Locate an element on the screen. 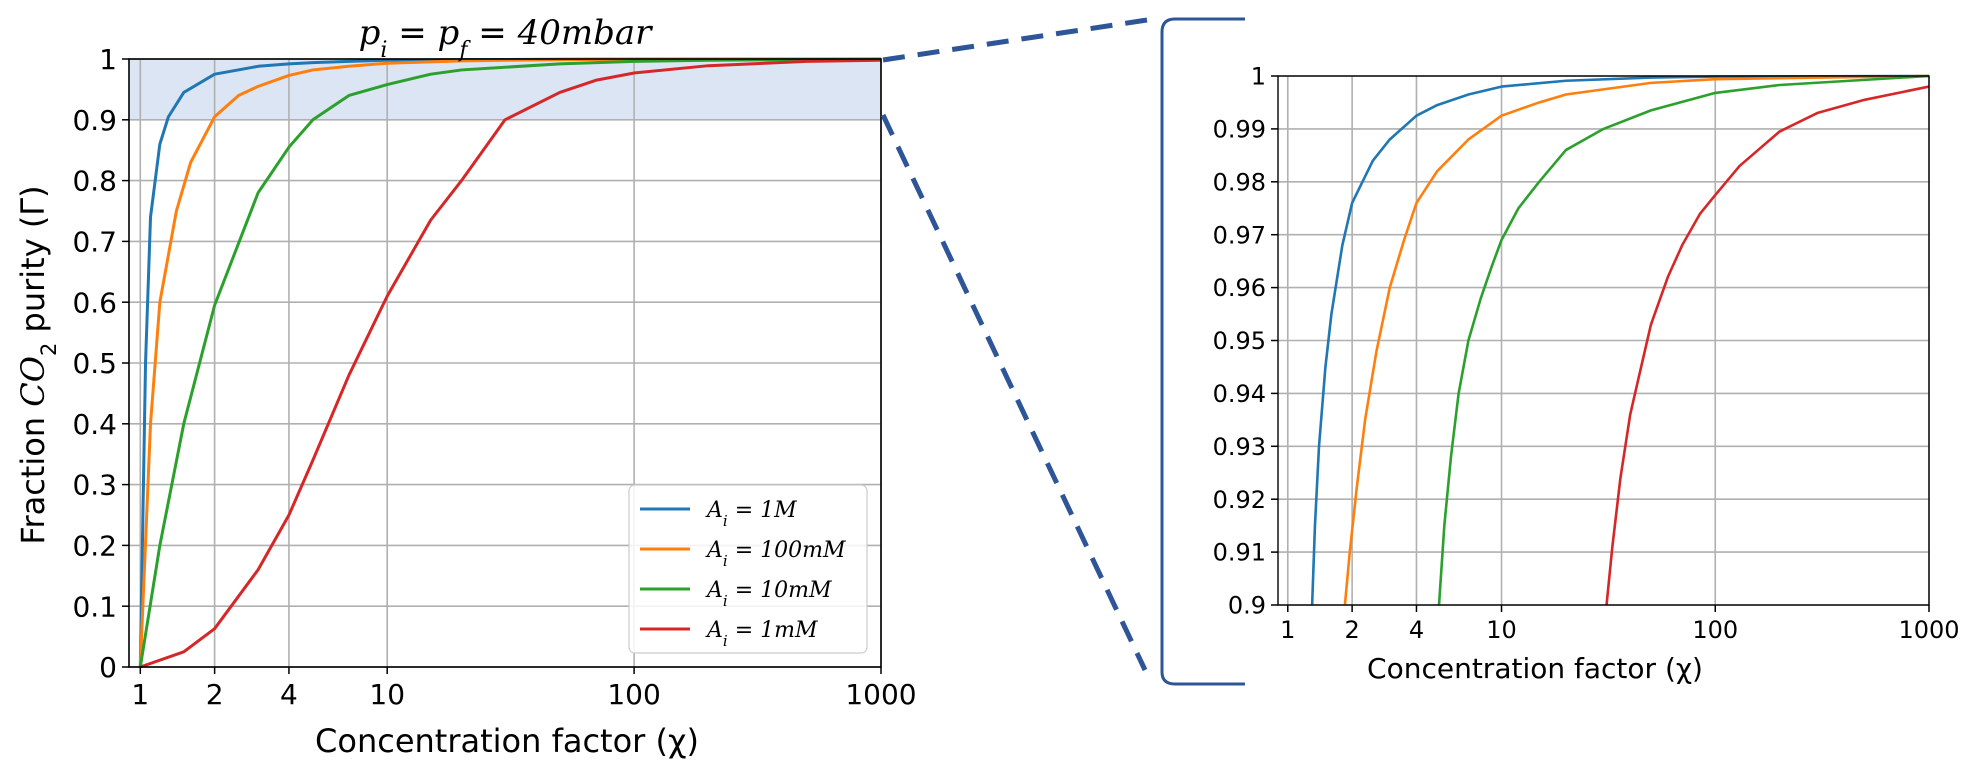 Image resolution: width=1978 pixels, height=778 pixels. zoom-xtick-label-10: 10 is located at coordinates (1501, 630).